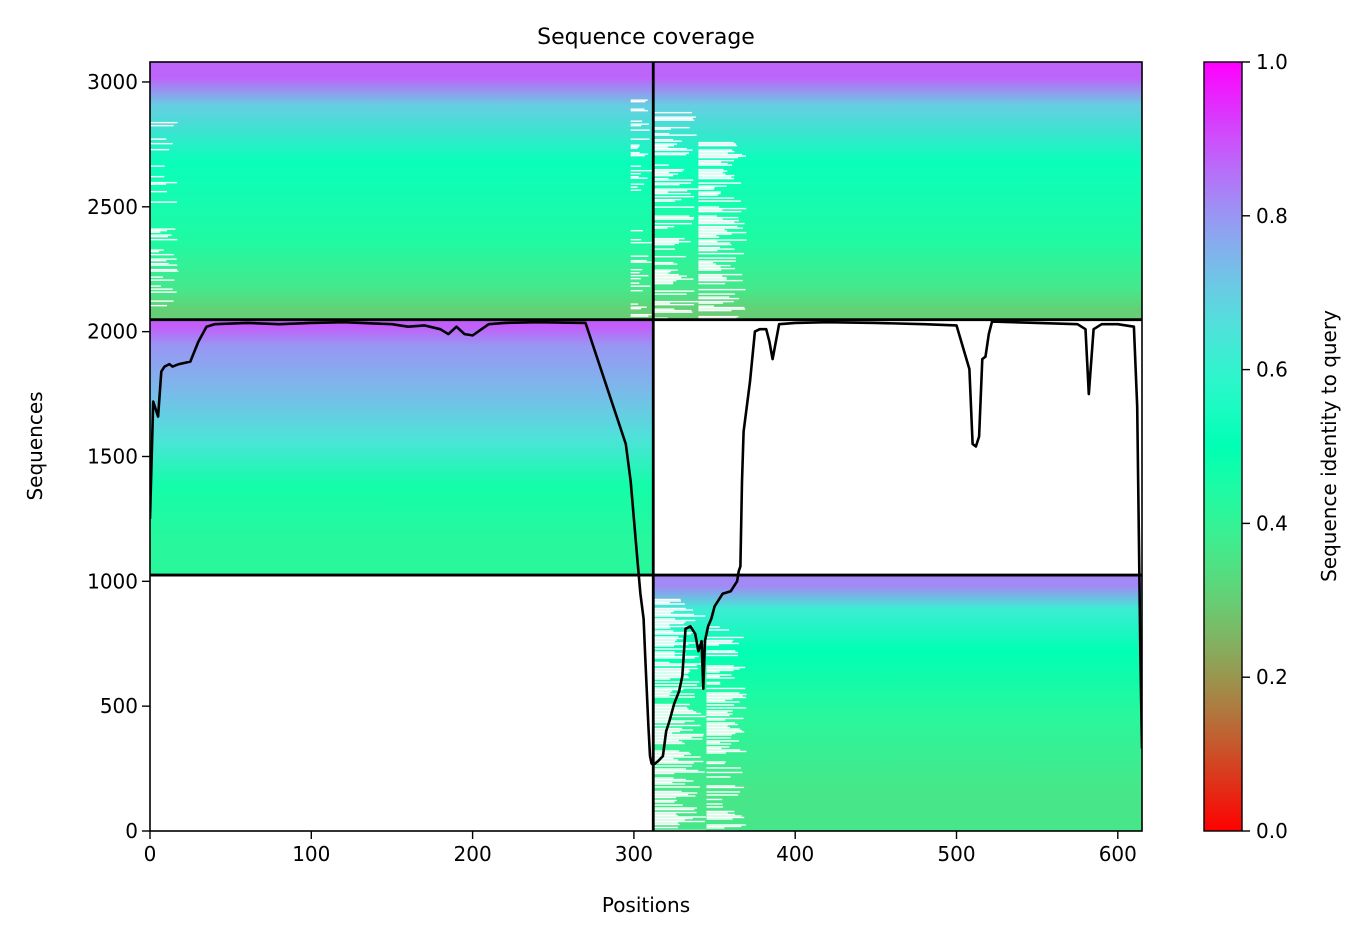  I want to click on colorbar-label: Sequence identity to query, so click(1329, 446).